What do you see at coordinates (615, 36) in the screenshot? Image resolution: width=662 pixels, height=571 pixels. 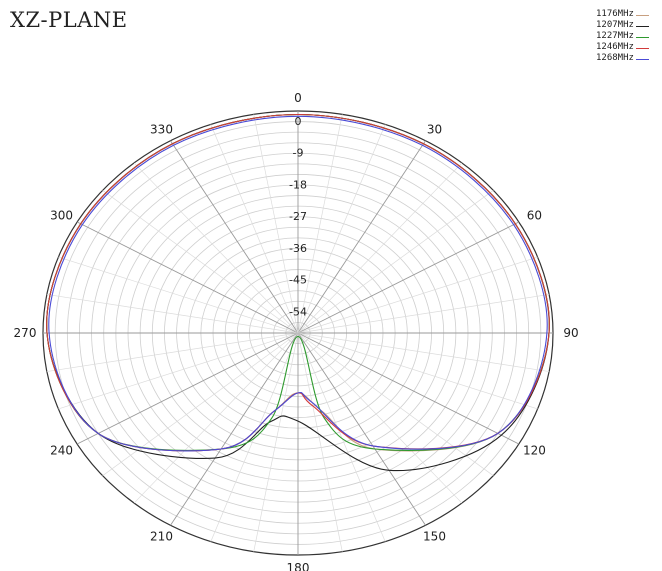 I see `legend-label: 1227MHz` at bounding box center [615, 36].